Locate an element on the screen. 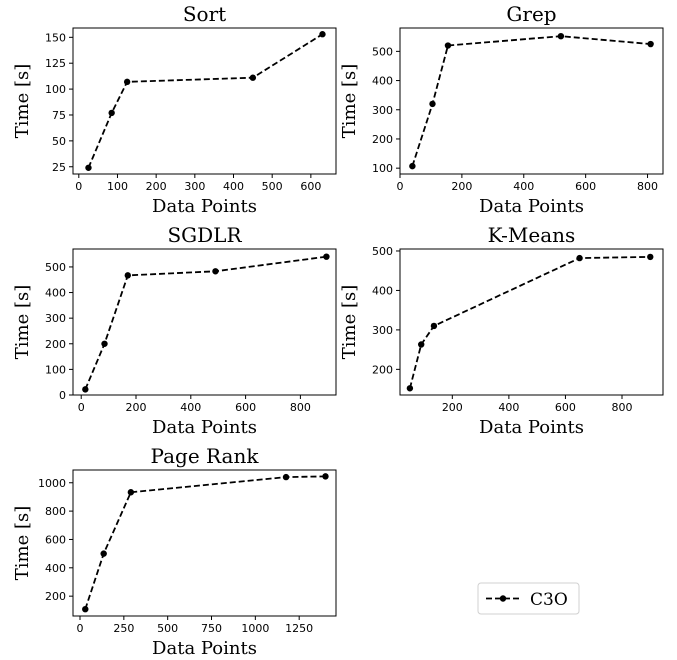  subplot-title: Sort is located at coordinates (204, 14).